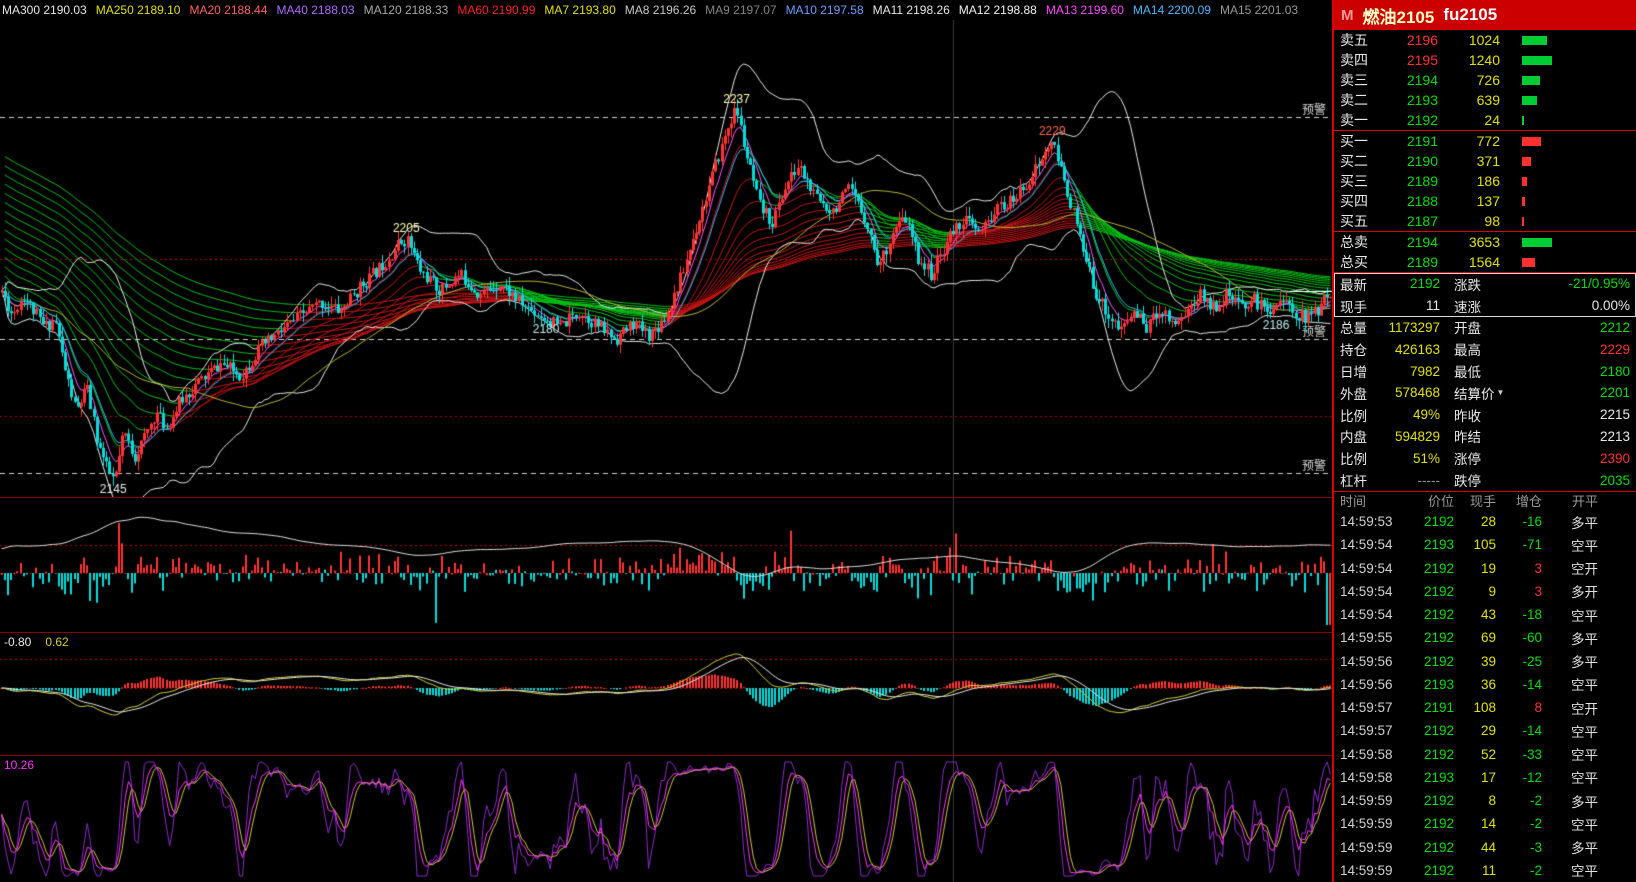 The height and width of the screenshot is (882, 1636). I want to click on ask-label: 卖四, so click(1354, 60).